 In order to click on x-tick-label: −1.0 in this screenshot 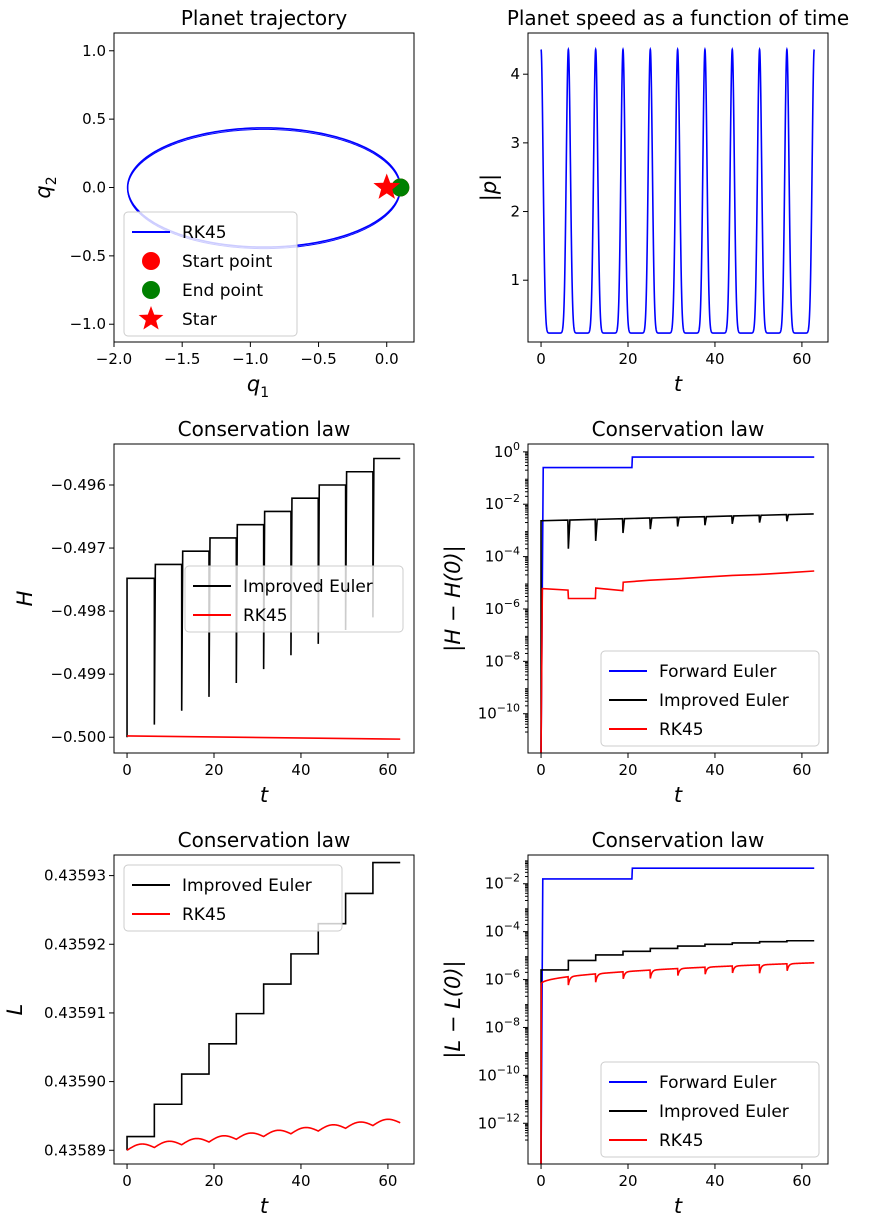, I will do `click(250, 359)`.